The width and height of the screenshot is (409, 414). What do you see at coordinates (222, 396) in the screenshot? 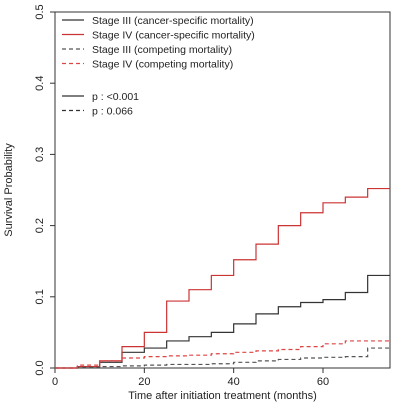
I see `x-axis-title: Time after initiation treatment (months)` at bounding box center [222, 396].